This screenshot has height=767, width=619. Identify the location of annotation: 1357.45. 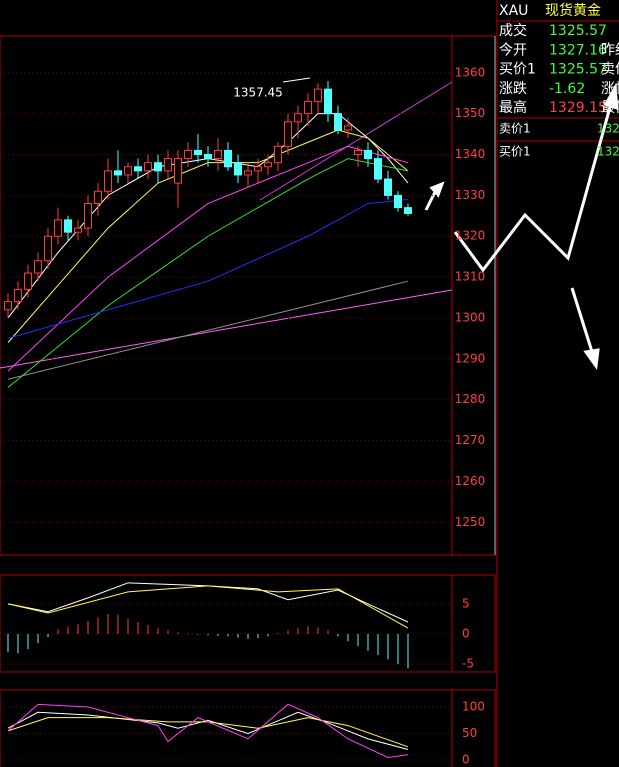
(258, 93).